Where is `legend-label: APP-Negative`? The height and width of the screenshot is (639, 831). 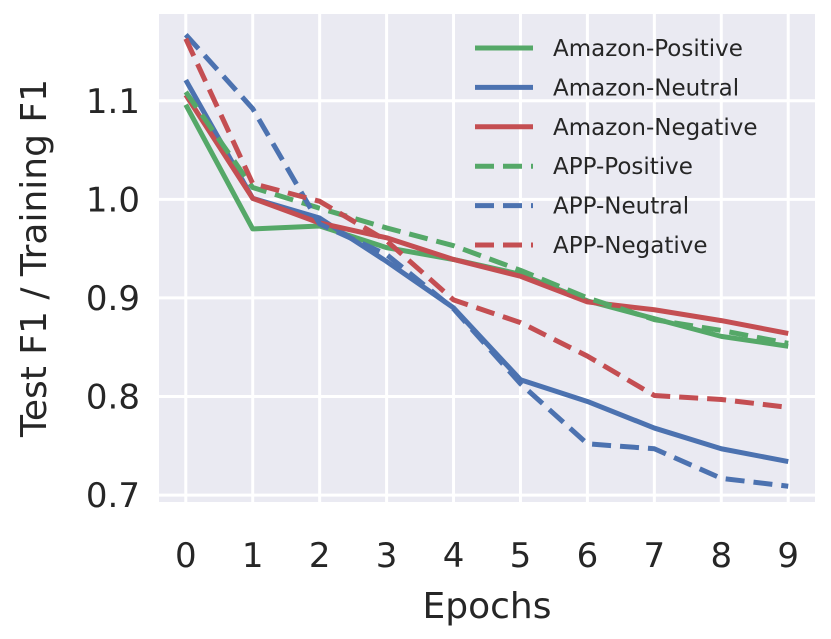
legend-label: APP-Negative is located at coordinates (630, 246).